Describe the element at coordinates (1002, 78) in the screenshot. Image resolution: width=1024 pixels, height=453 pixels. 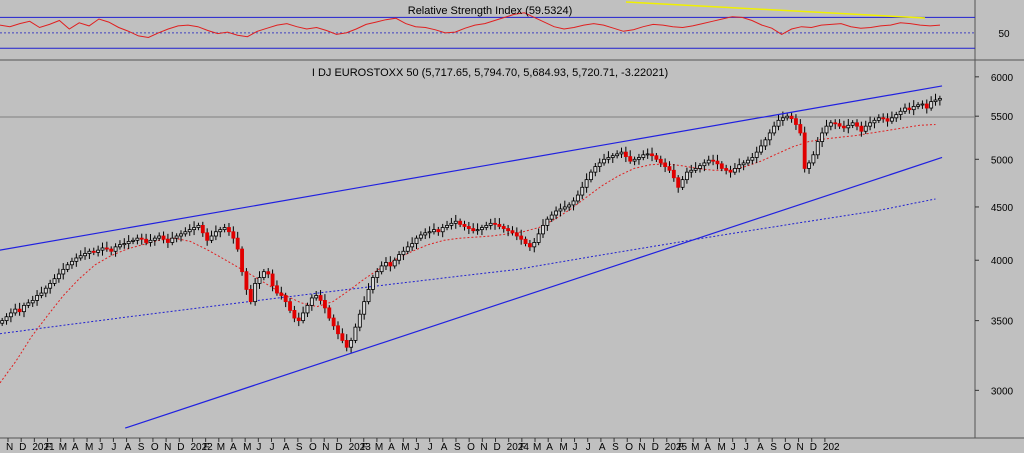
I see `y-tick-label: 6000` at that location.